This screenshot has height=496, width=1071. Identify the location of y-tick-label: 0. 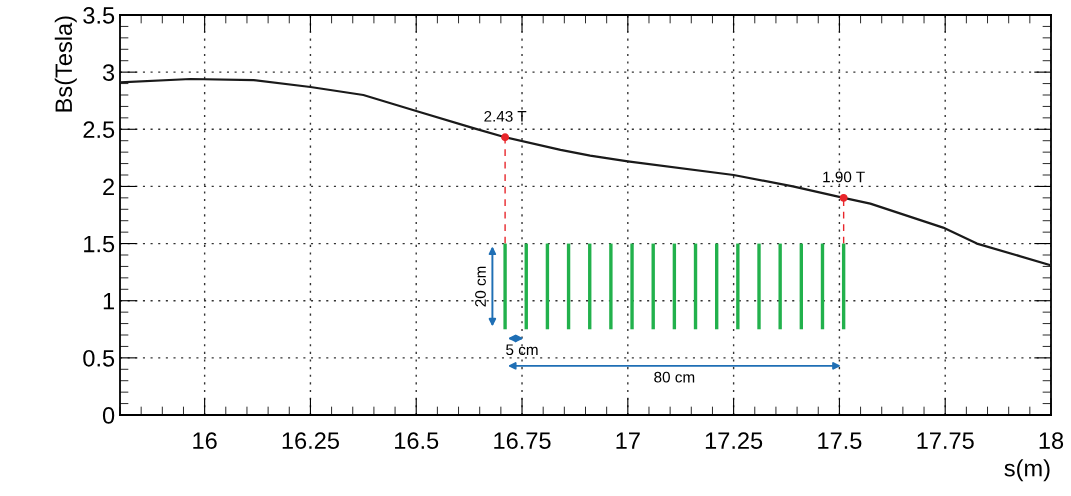
(108, 415).